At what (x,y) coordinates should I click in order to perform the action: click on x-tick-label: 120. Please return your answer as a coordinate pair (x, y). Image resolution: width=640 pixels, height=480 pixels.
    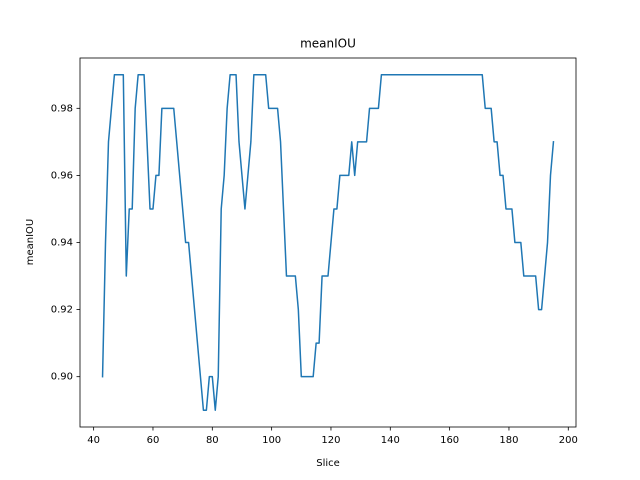
    Looking at the image, I should click on (330, 440).